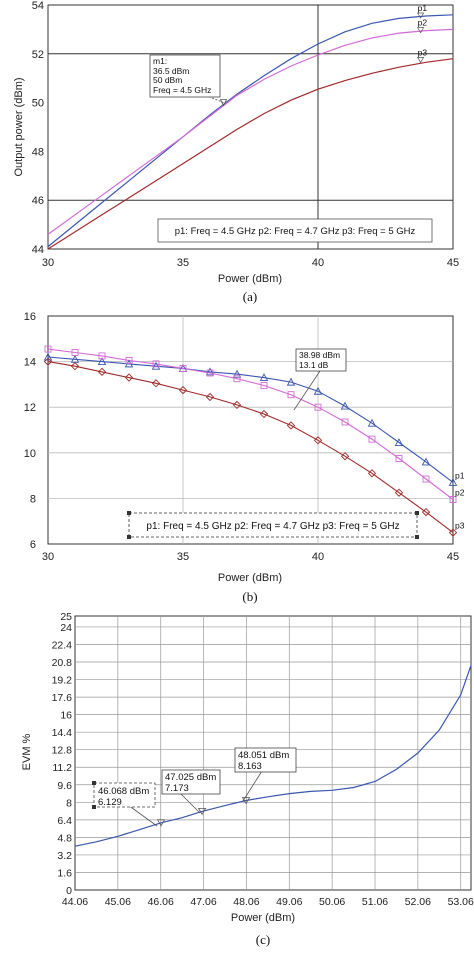 The width and height of the screenshot is (474, 959). What do you see at coordinates (30, 363) in the screenshot?
I see `panel-b-y-tick-14: 14` at bounding box center [30, 363].